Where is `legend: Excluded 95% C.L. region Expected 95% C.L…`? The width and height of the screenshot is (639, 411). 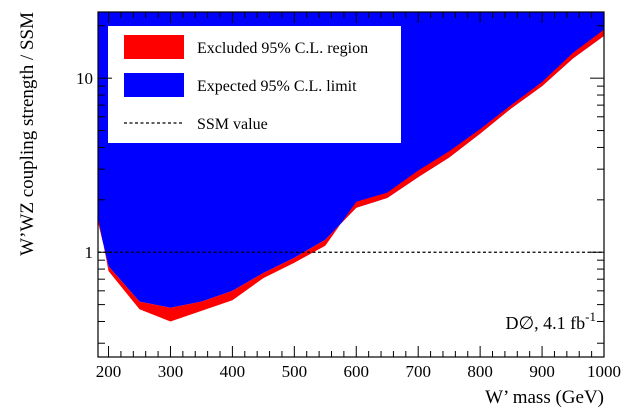
legend: Excluded 95% C.L. region Expected 95% C.L… is located at coordinates (254, 84).